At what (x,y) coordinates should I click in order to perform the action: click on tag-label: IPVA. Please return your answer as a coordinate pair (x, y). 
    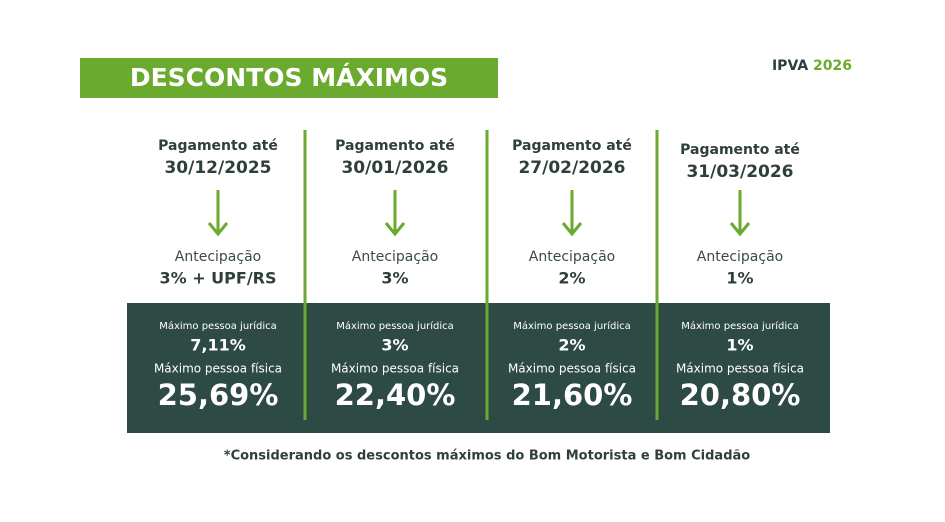
    Looking at the image, I should click on (790, 66).